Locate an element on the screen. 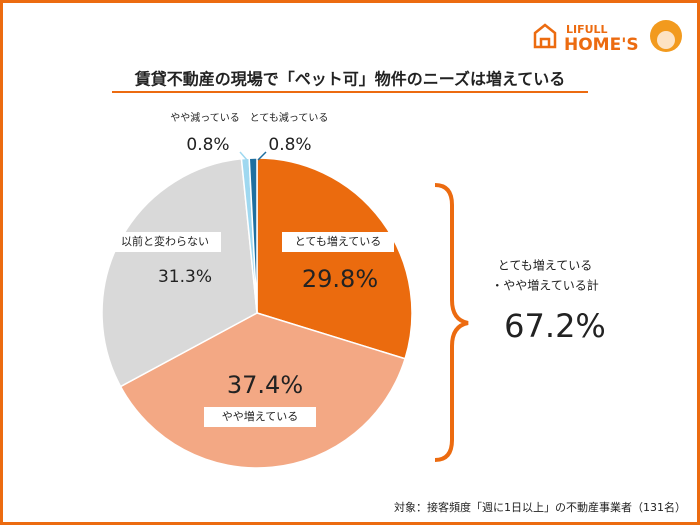 This screenshot has width=700, height=529. category-label: とても増えている is located at coordinates (338, 241).